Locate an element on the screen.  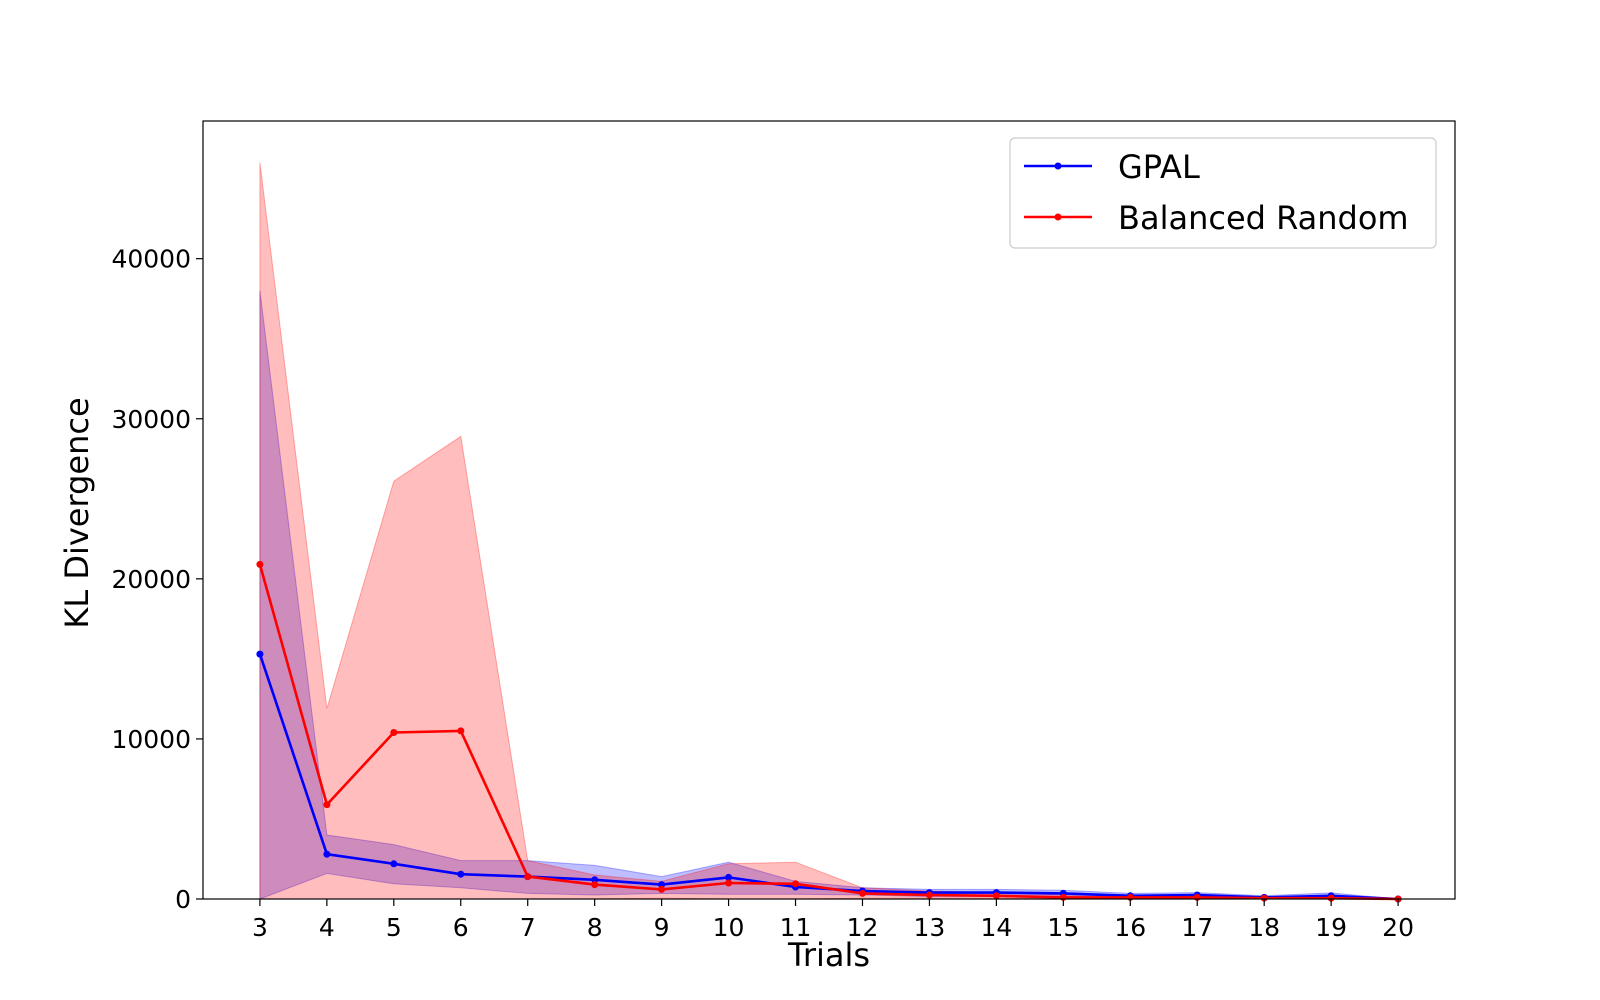
balanced-random-legend-marker is located at coordinates (1058, 217).